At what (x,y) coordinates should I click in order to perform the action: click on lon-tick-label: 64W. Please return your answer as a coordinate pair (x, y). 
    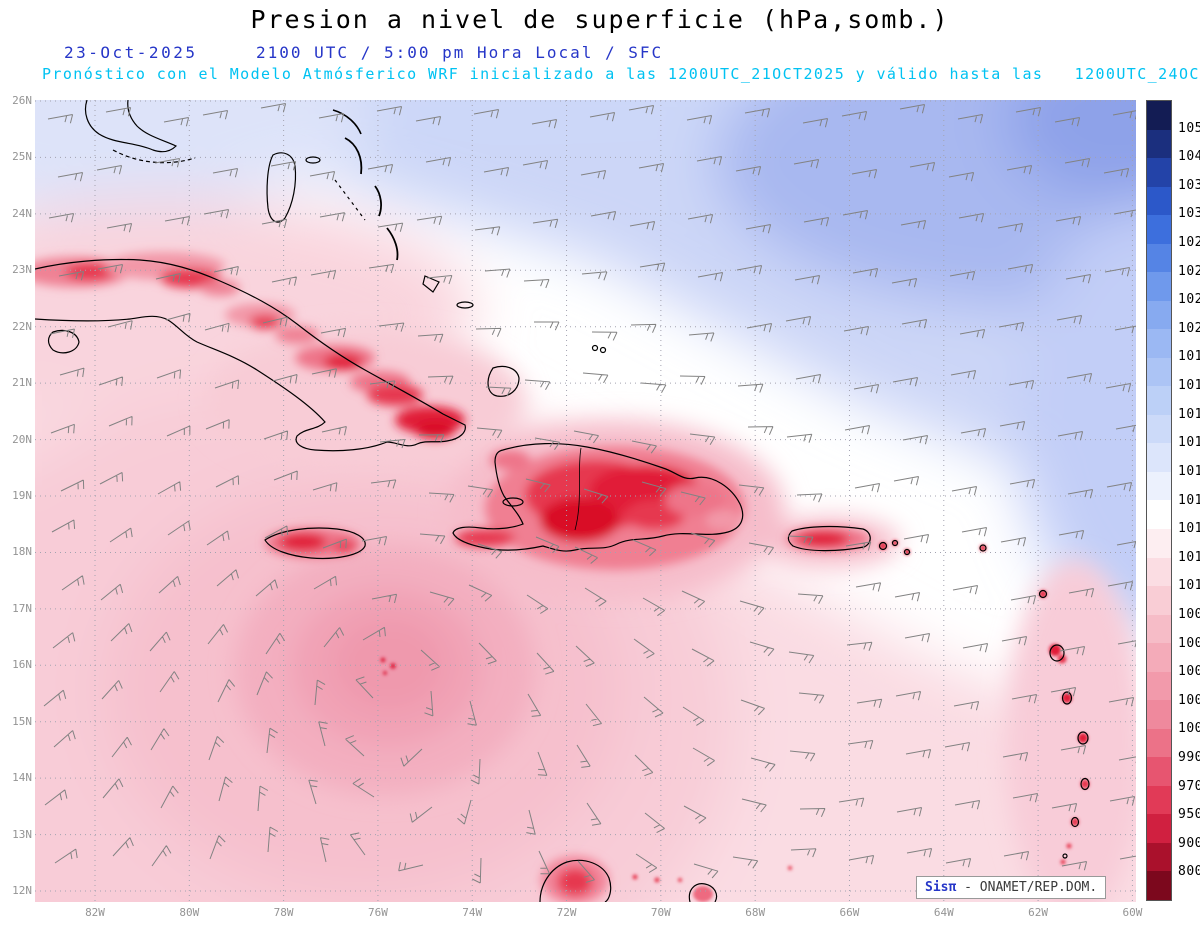
    Looking at the image, I should click on (943, 912).